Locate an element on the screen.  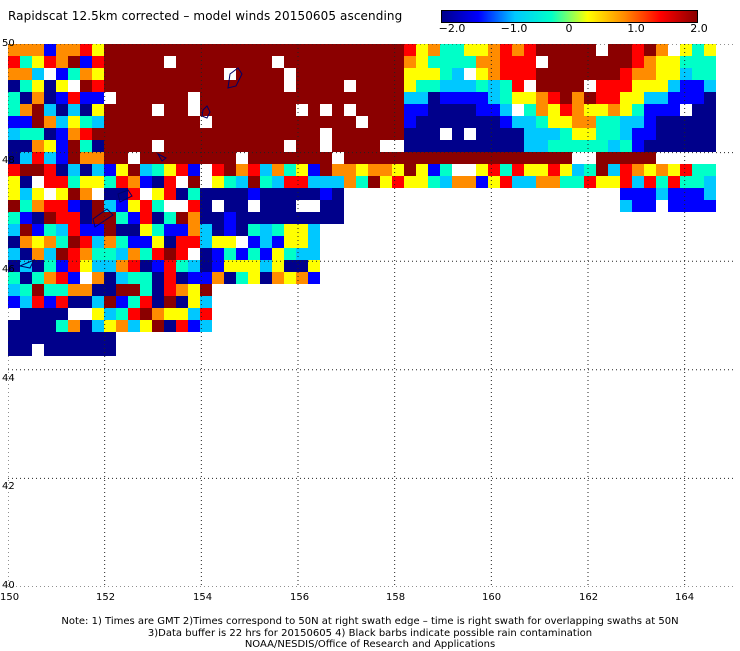
lat-label-44: 44 is located at coordinates (8, 378).